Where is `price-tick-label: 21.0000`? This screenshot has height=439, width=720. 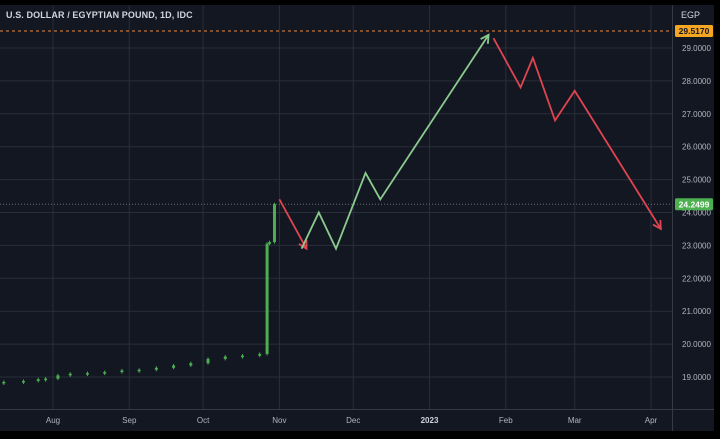 price-tick-label: 21.0000 is located at coordinates (696, 311).